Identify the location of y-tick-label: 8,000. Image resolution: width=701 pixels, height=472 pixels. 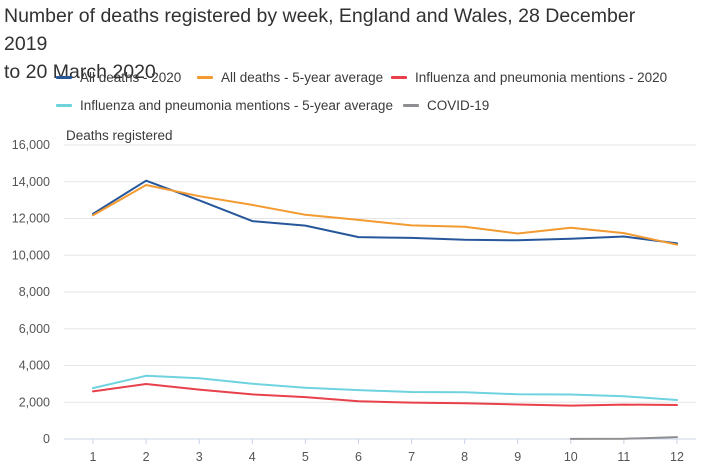
(34, 292).